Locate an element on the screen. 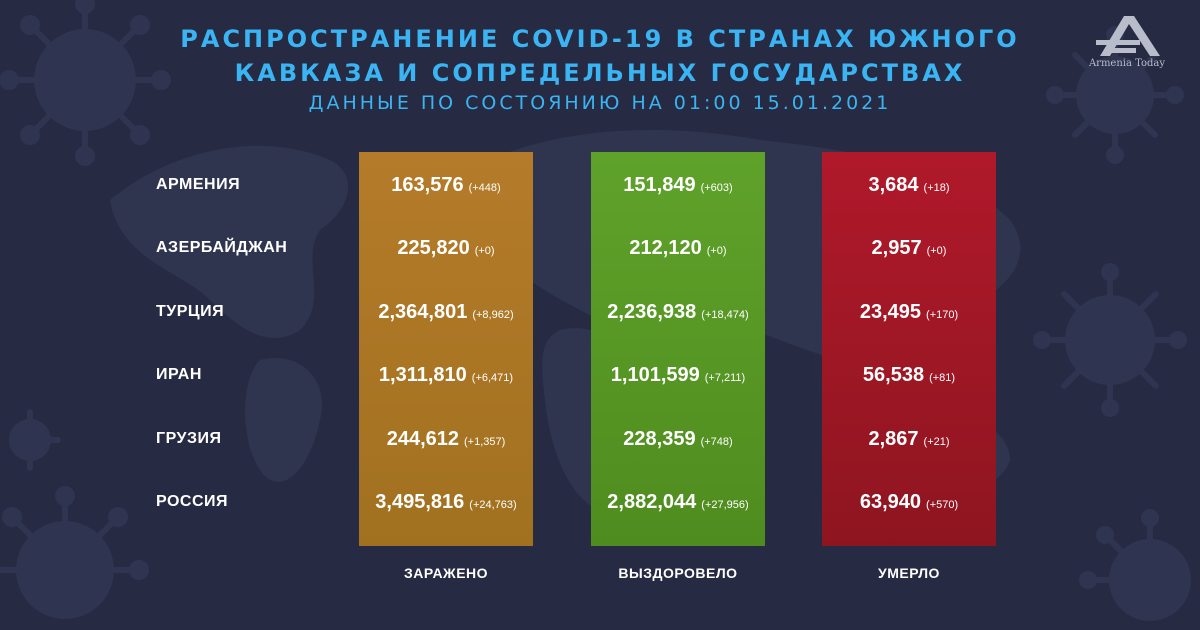 This screenshot has width=1200, height=630. infected-delta: (+24,763) is located at coordinates (493, 505).